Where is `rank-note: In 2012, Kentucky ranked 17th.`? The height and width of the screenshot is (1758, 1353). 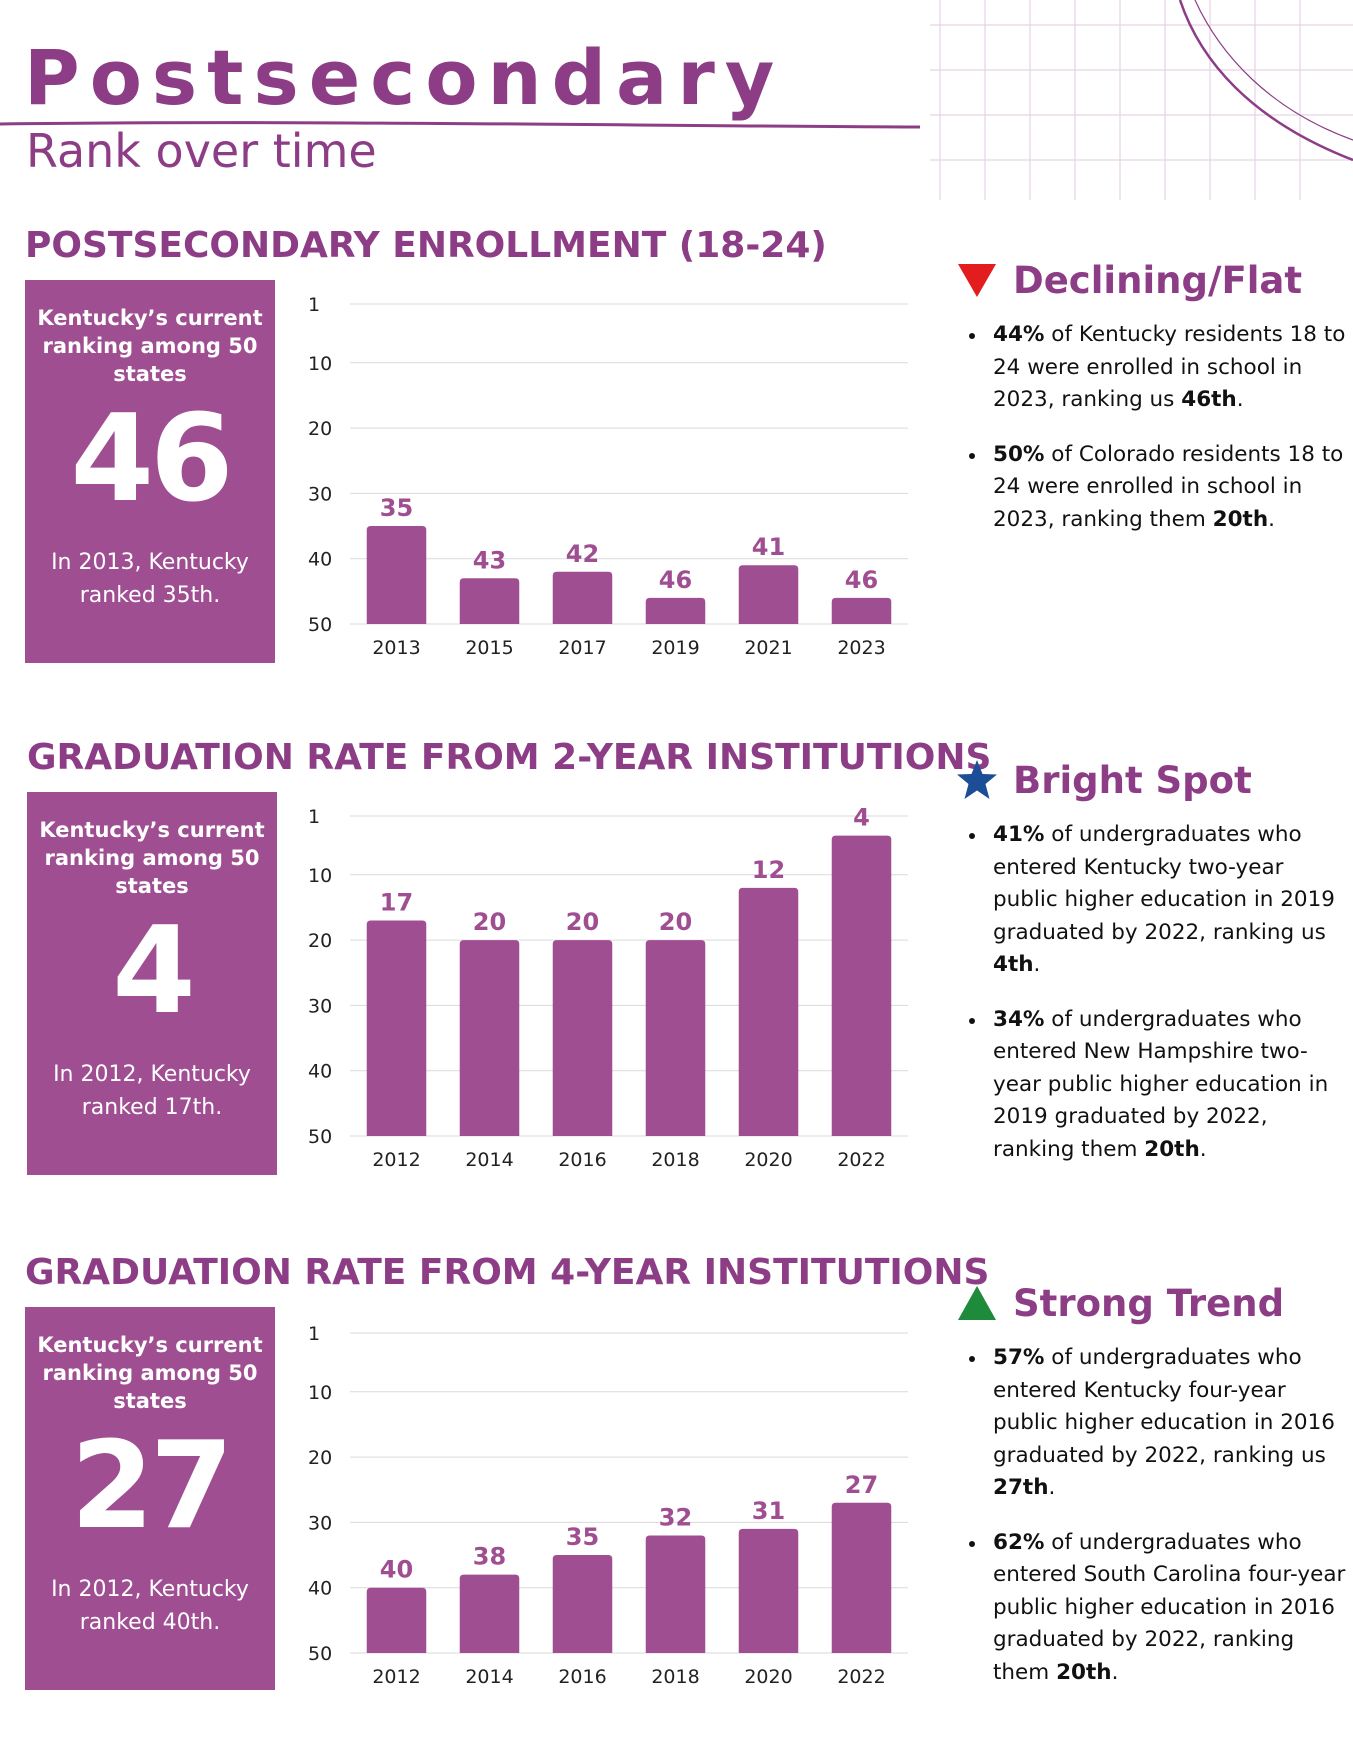
rank-note: In 2012, Kentucky ranked 17th. is located at coordinates (152, 1091).